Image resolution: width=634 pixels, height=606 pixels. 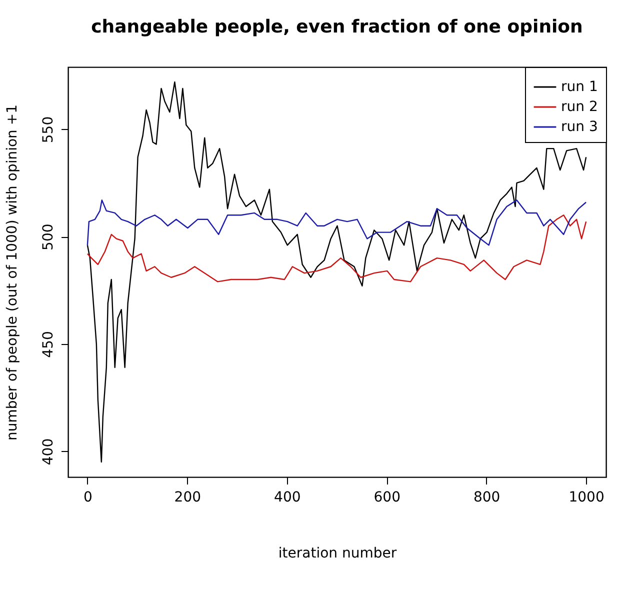 I want to click on y-tick-label: 500, so click(x=48, y=237).